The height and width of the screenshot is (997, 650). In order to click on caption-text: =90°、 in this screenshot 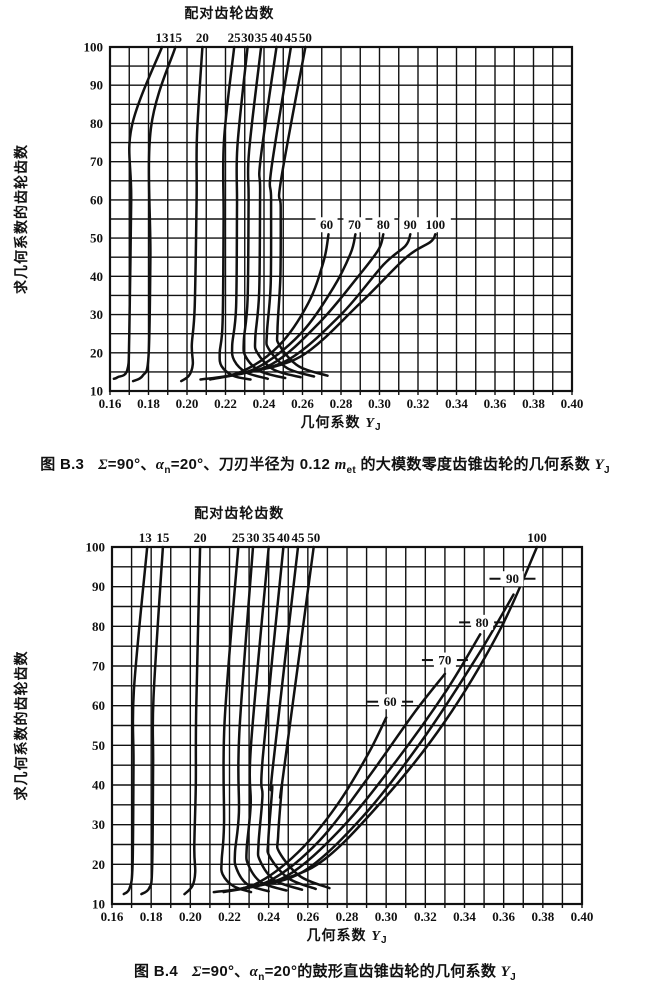, I will do `click(225, 971)`.